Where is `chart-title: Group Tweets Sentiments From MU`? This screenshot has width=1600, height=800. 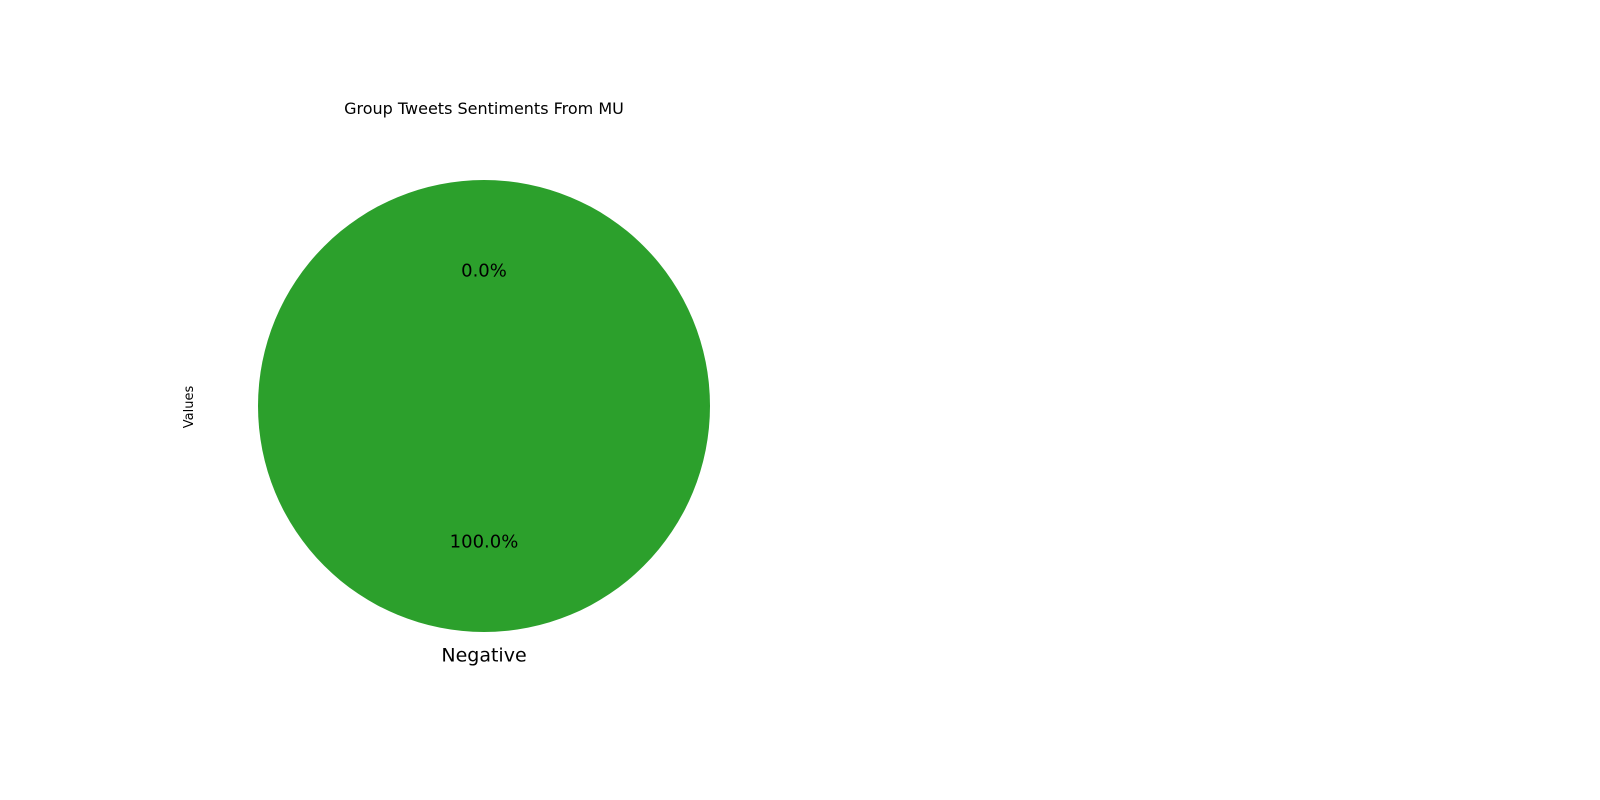 chart-title: Group Tweets Sentiments From MU is located at coordinates (484, 108).